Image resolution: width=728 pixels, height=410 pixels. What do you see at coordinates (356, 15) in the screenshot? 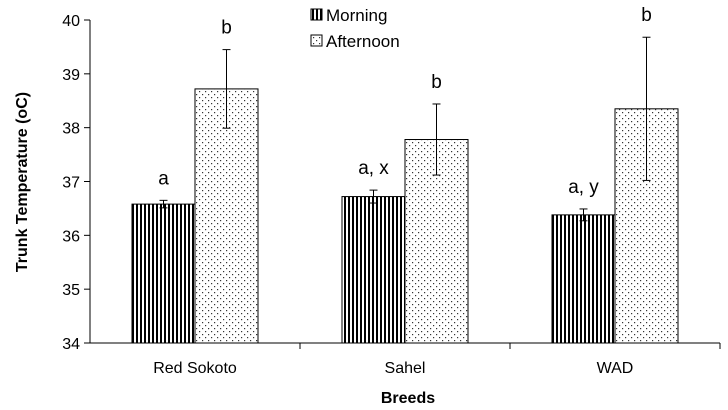
I see `legend-label-morning: Morning` at bounding box center [356, 15].